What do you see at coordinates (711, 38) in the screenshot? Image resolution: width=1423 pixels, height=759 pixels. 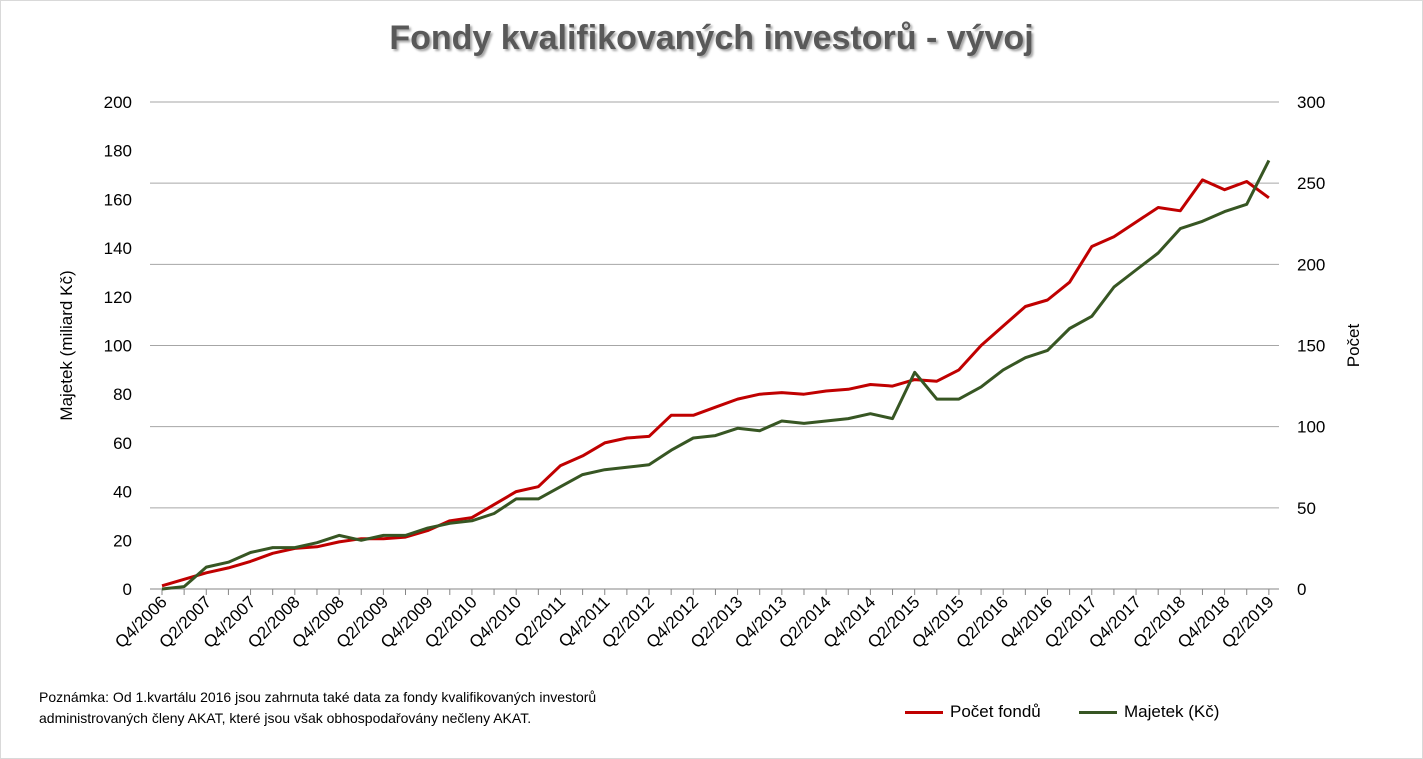 I see `chart-title: Fondy kvalifikovaných investorů - vývoj` at bounding box center [711, 38].